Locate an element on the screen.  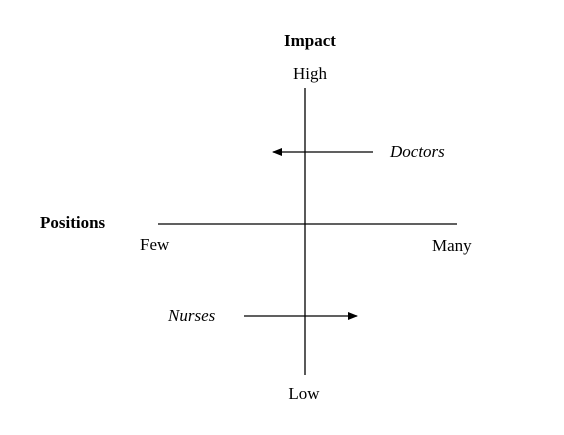
vertical-axis-title: Impact is located at coordinates (310, 40).